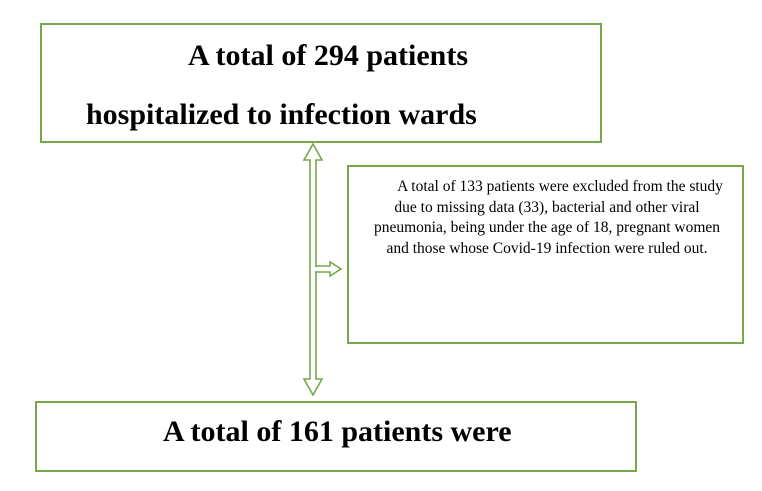 The image size is (762, 491). Describe the element at coordinates (337, 431) in the screenshot. I see `bottom-box-line-1: A total of 161 patients were` at that location.